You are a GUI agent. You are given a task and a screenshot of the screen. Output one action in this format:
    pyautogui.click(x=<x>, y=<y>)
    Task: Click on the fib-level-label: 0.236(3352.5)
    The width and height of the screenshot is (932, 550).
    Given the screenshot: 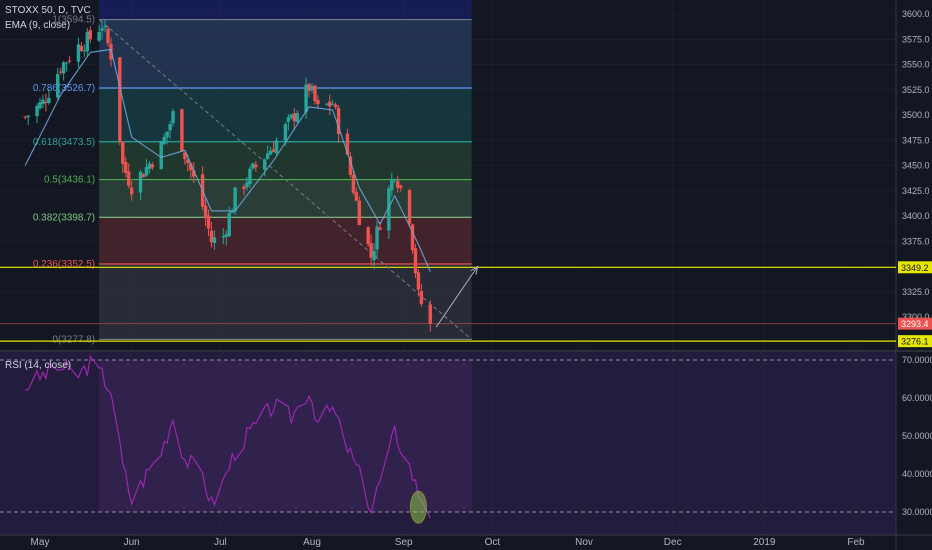 What is the action you would take?
    pyautogui.click(x=64, y=264)
    